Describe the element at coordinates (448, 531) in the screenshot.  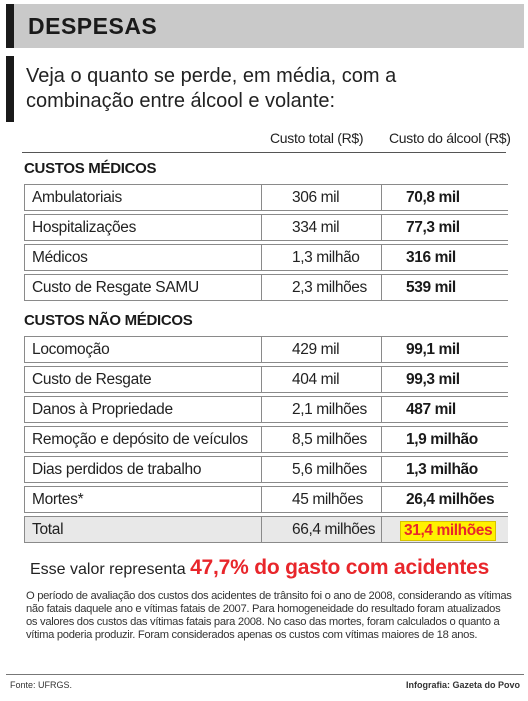
I see `row-alcool-highlight: 31,4 milhões` at that location.